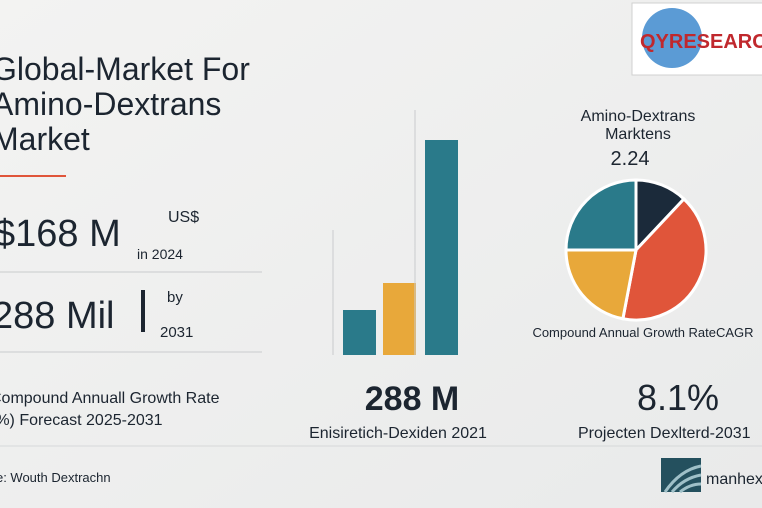 This screenshot has height=508, width=762. I want to click on stat-unit: US$, so click(183, 217).